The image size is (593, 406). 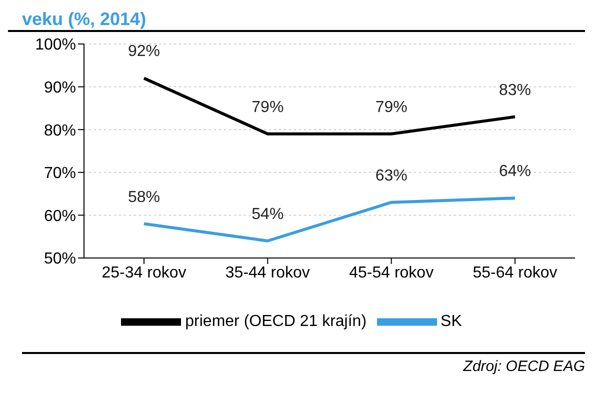 I want to click on legend-label: priemer (OECD 21 krajín), so click(x=276, y=321).